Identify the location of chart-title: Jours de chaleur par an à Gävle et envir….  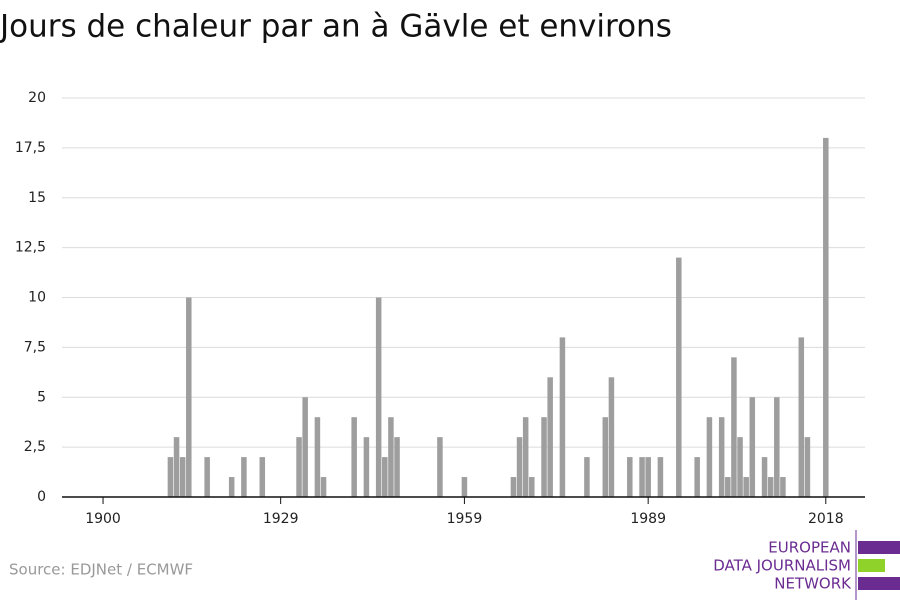
(336, 27).